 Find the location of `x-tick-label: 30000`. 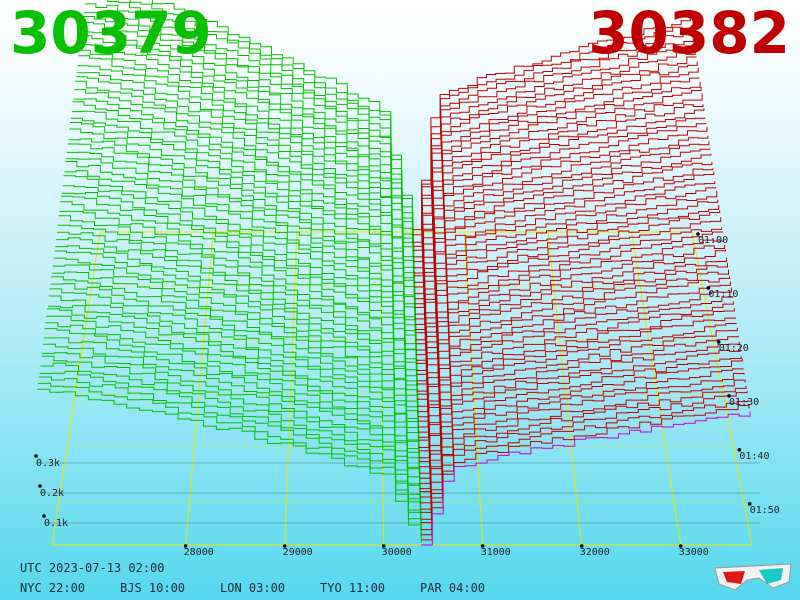

x-tick-label: 30000 is located at coordinates (397, 552).